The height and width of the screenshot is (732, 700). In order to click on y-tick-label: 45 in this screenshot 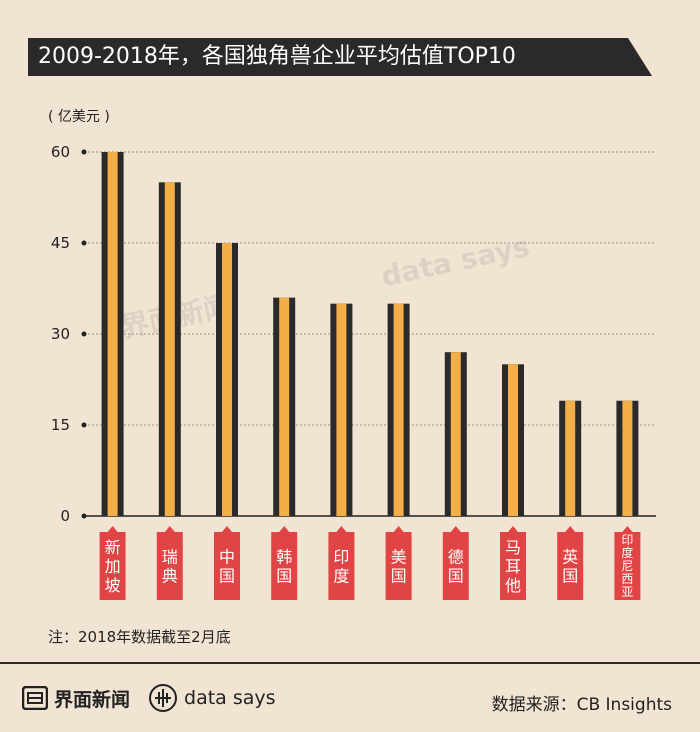, I will do `click(60, 243)`.